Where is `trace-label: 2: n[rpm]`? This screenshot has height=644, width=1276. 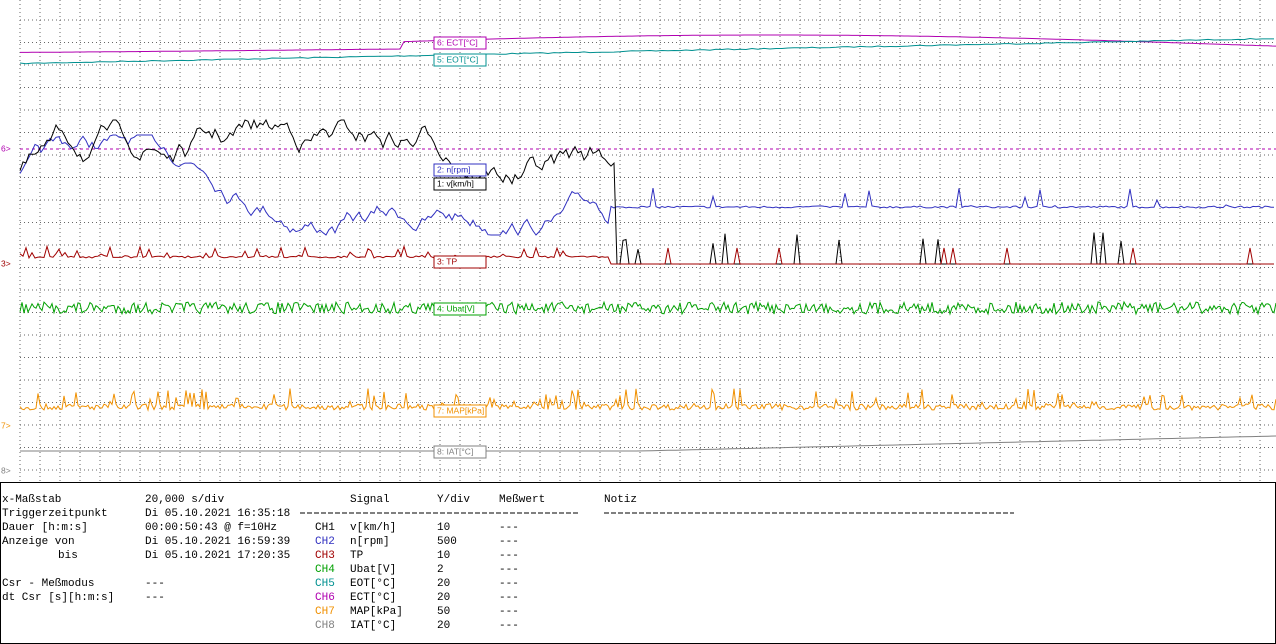 trace-label: 2: n[rpm] is located at coordinates (454, 169).